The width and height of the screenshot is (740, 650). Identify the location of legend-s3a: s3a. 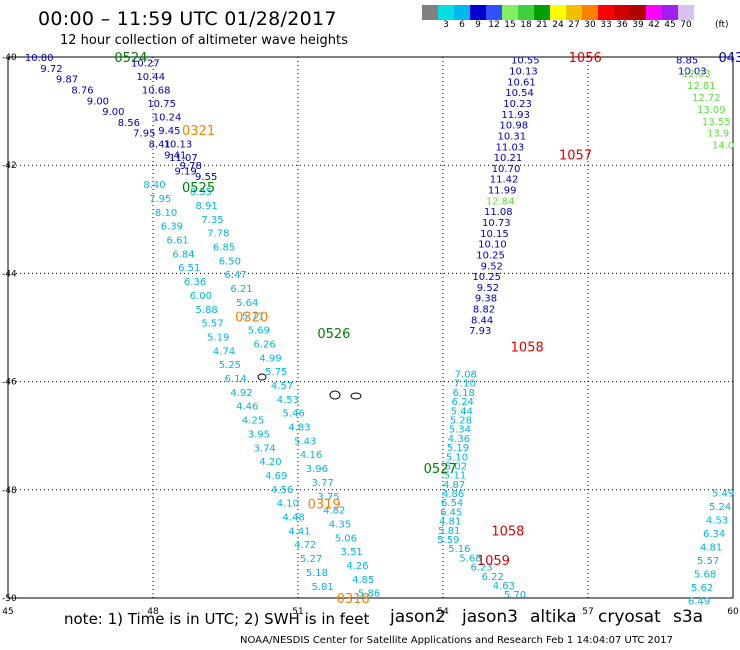
(688, 617).